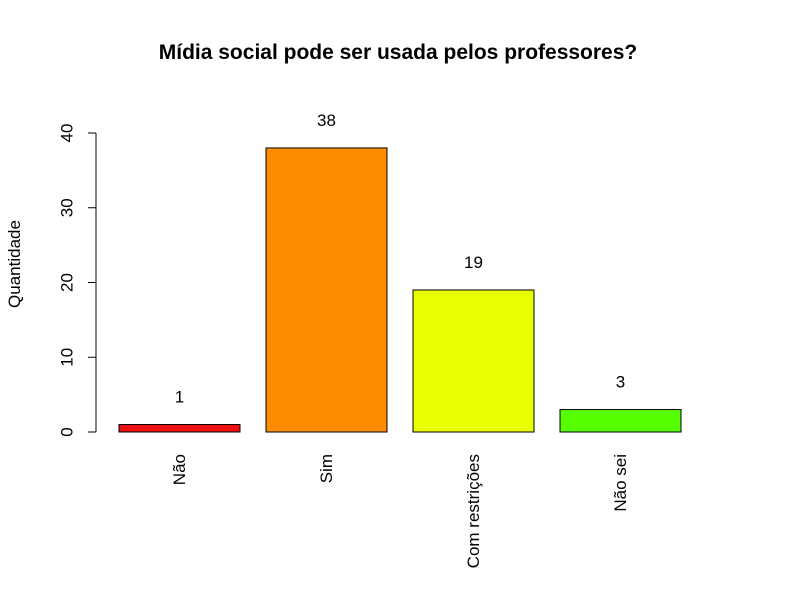 Image resolution: width=800 pixels, height=600 pixels. What do you see at coordinates (67, 357) in the screenshot?
I see `y-tick-label: 10` at bounding box center [67, 357].